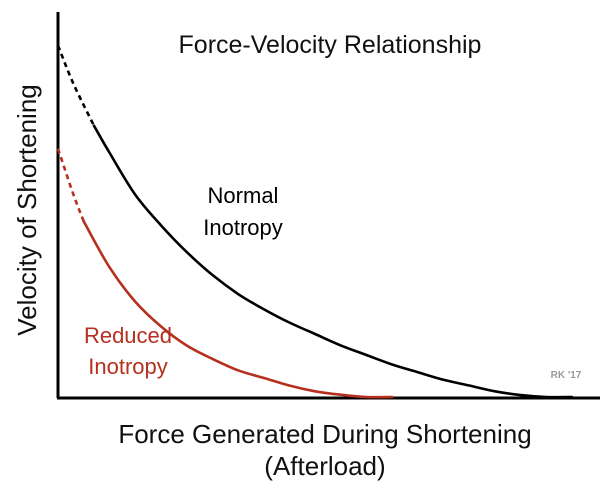  What do you see at coordinates (128, 335) in the screenshot?
I see `reduced-inotropy-label-line1: Reduced` at bounding box center [128, 335].